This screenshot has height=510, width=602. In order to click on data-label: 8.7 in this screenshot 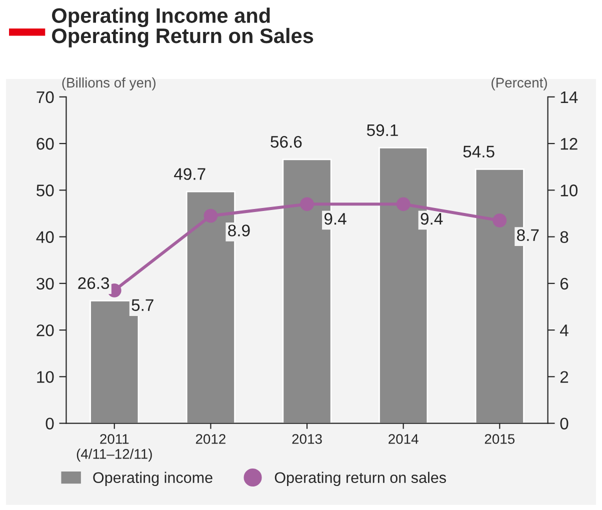, I will do `click(528, 235)`.